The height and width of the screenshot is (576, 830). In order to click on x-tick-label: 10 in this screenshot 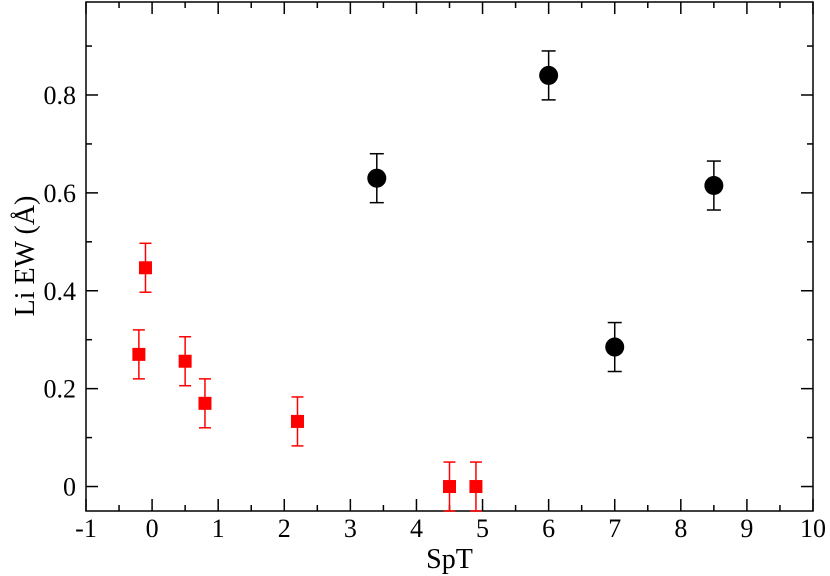, I will do `click(813, 528)`.